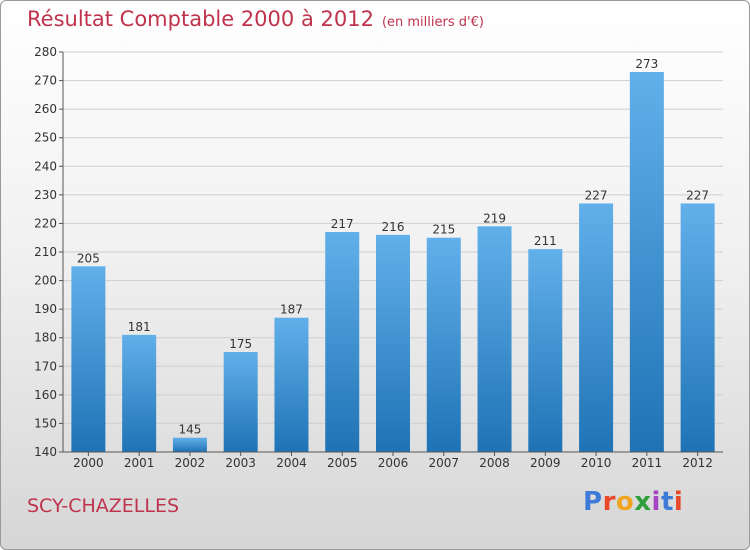 This screenshot has height=550, width=750. I want to click on y-tick-label: 260, so click(45, 109).